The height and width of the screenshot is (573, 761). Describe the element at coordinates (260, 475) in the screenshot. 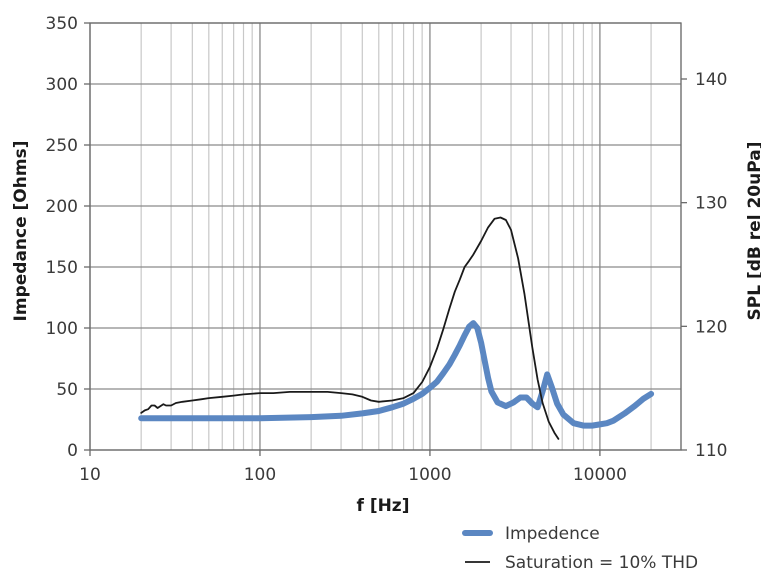

I see `x-tick-label: 100` at that location.